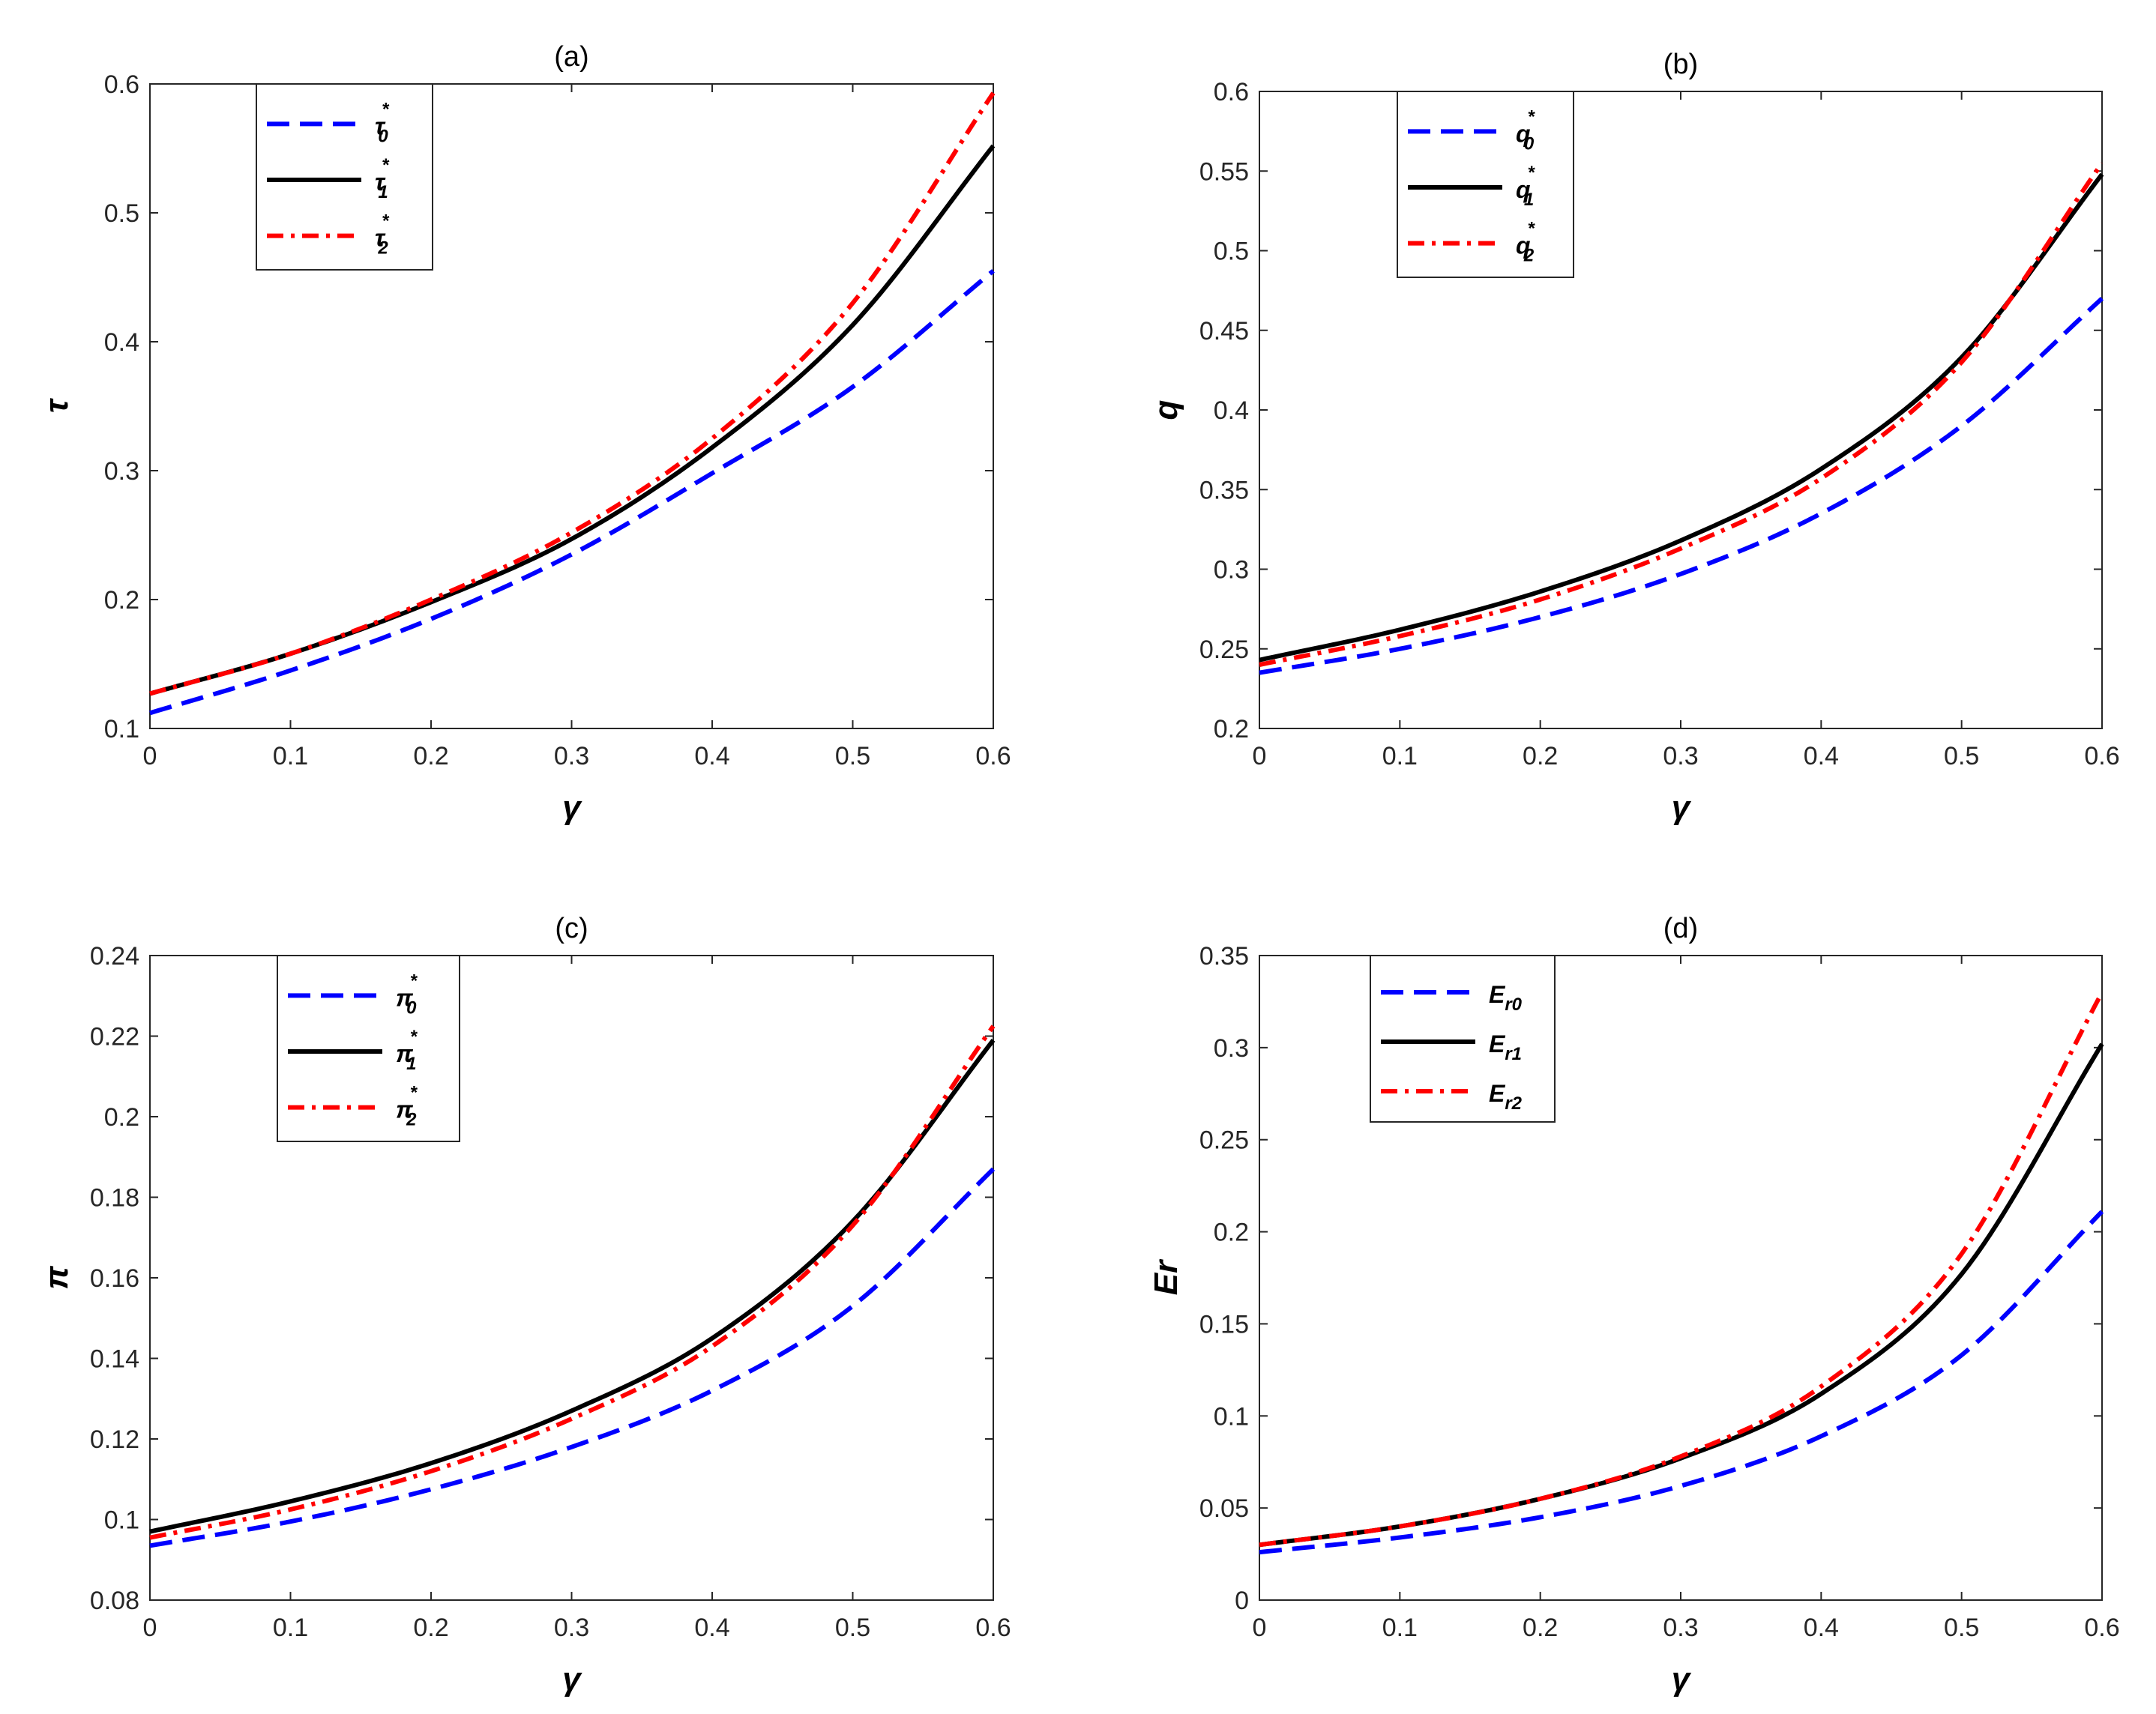  What do you see at coordinates (1224, 1508) in the screenshot?
I see `y-tick-label: 0.05` at bounding box center [1224, 1508].